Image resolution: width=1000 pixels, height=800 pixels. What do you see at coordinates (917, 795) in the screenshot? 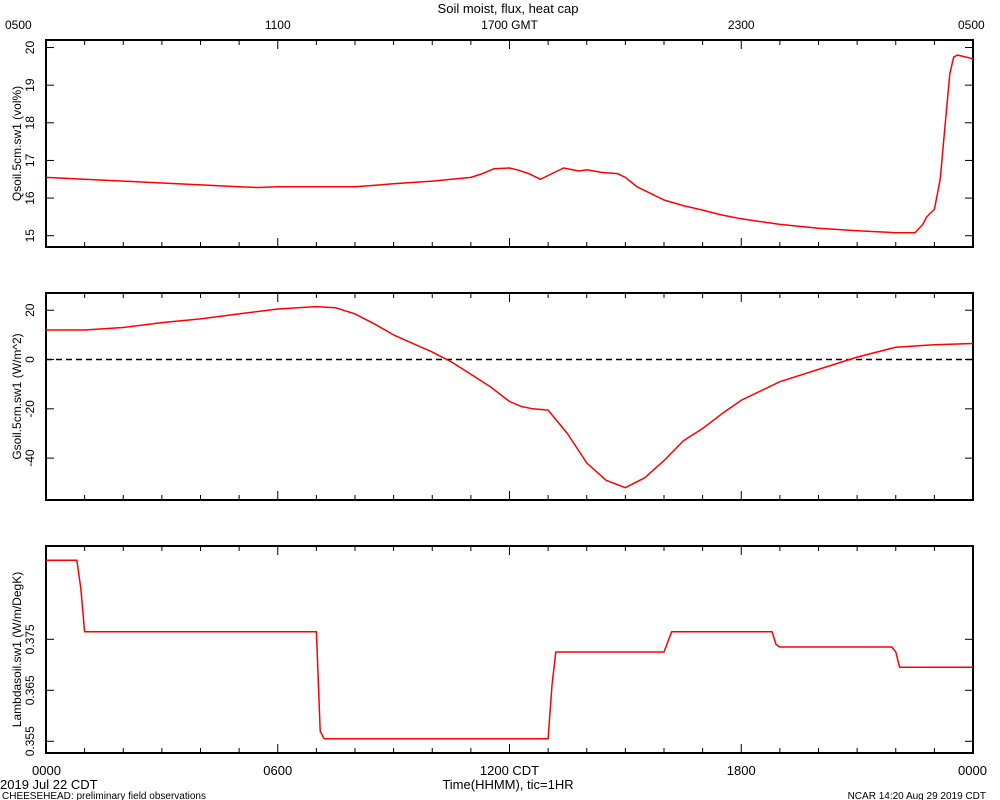
I see `footer-right: NCAR 14:20 Aug 29 2019 CDT` at bounding box center [917, 795].